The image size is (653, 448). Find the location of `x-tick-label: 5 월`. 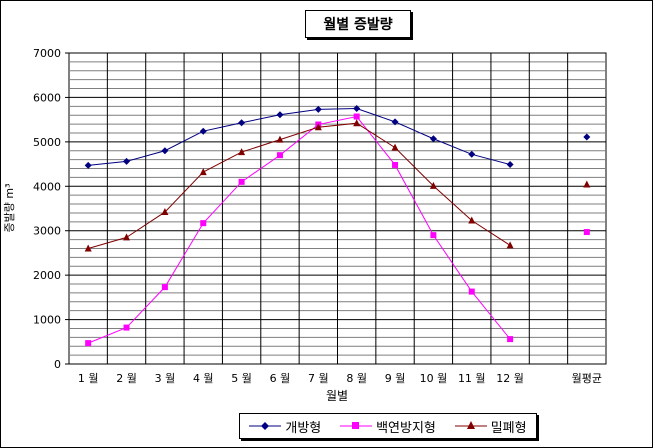

x-tick-label: 5 월 is located at coordinates (241, 378).